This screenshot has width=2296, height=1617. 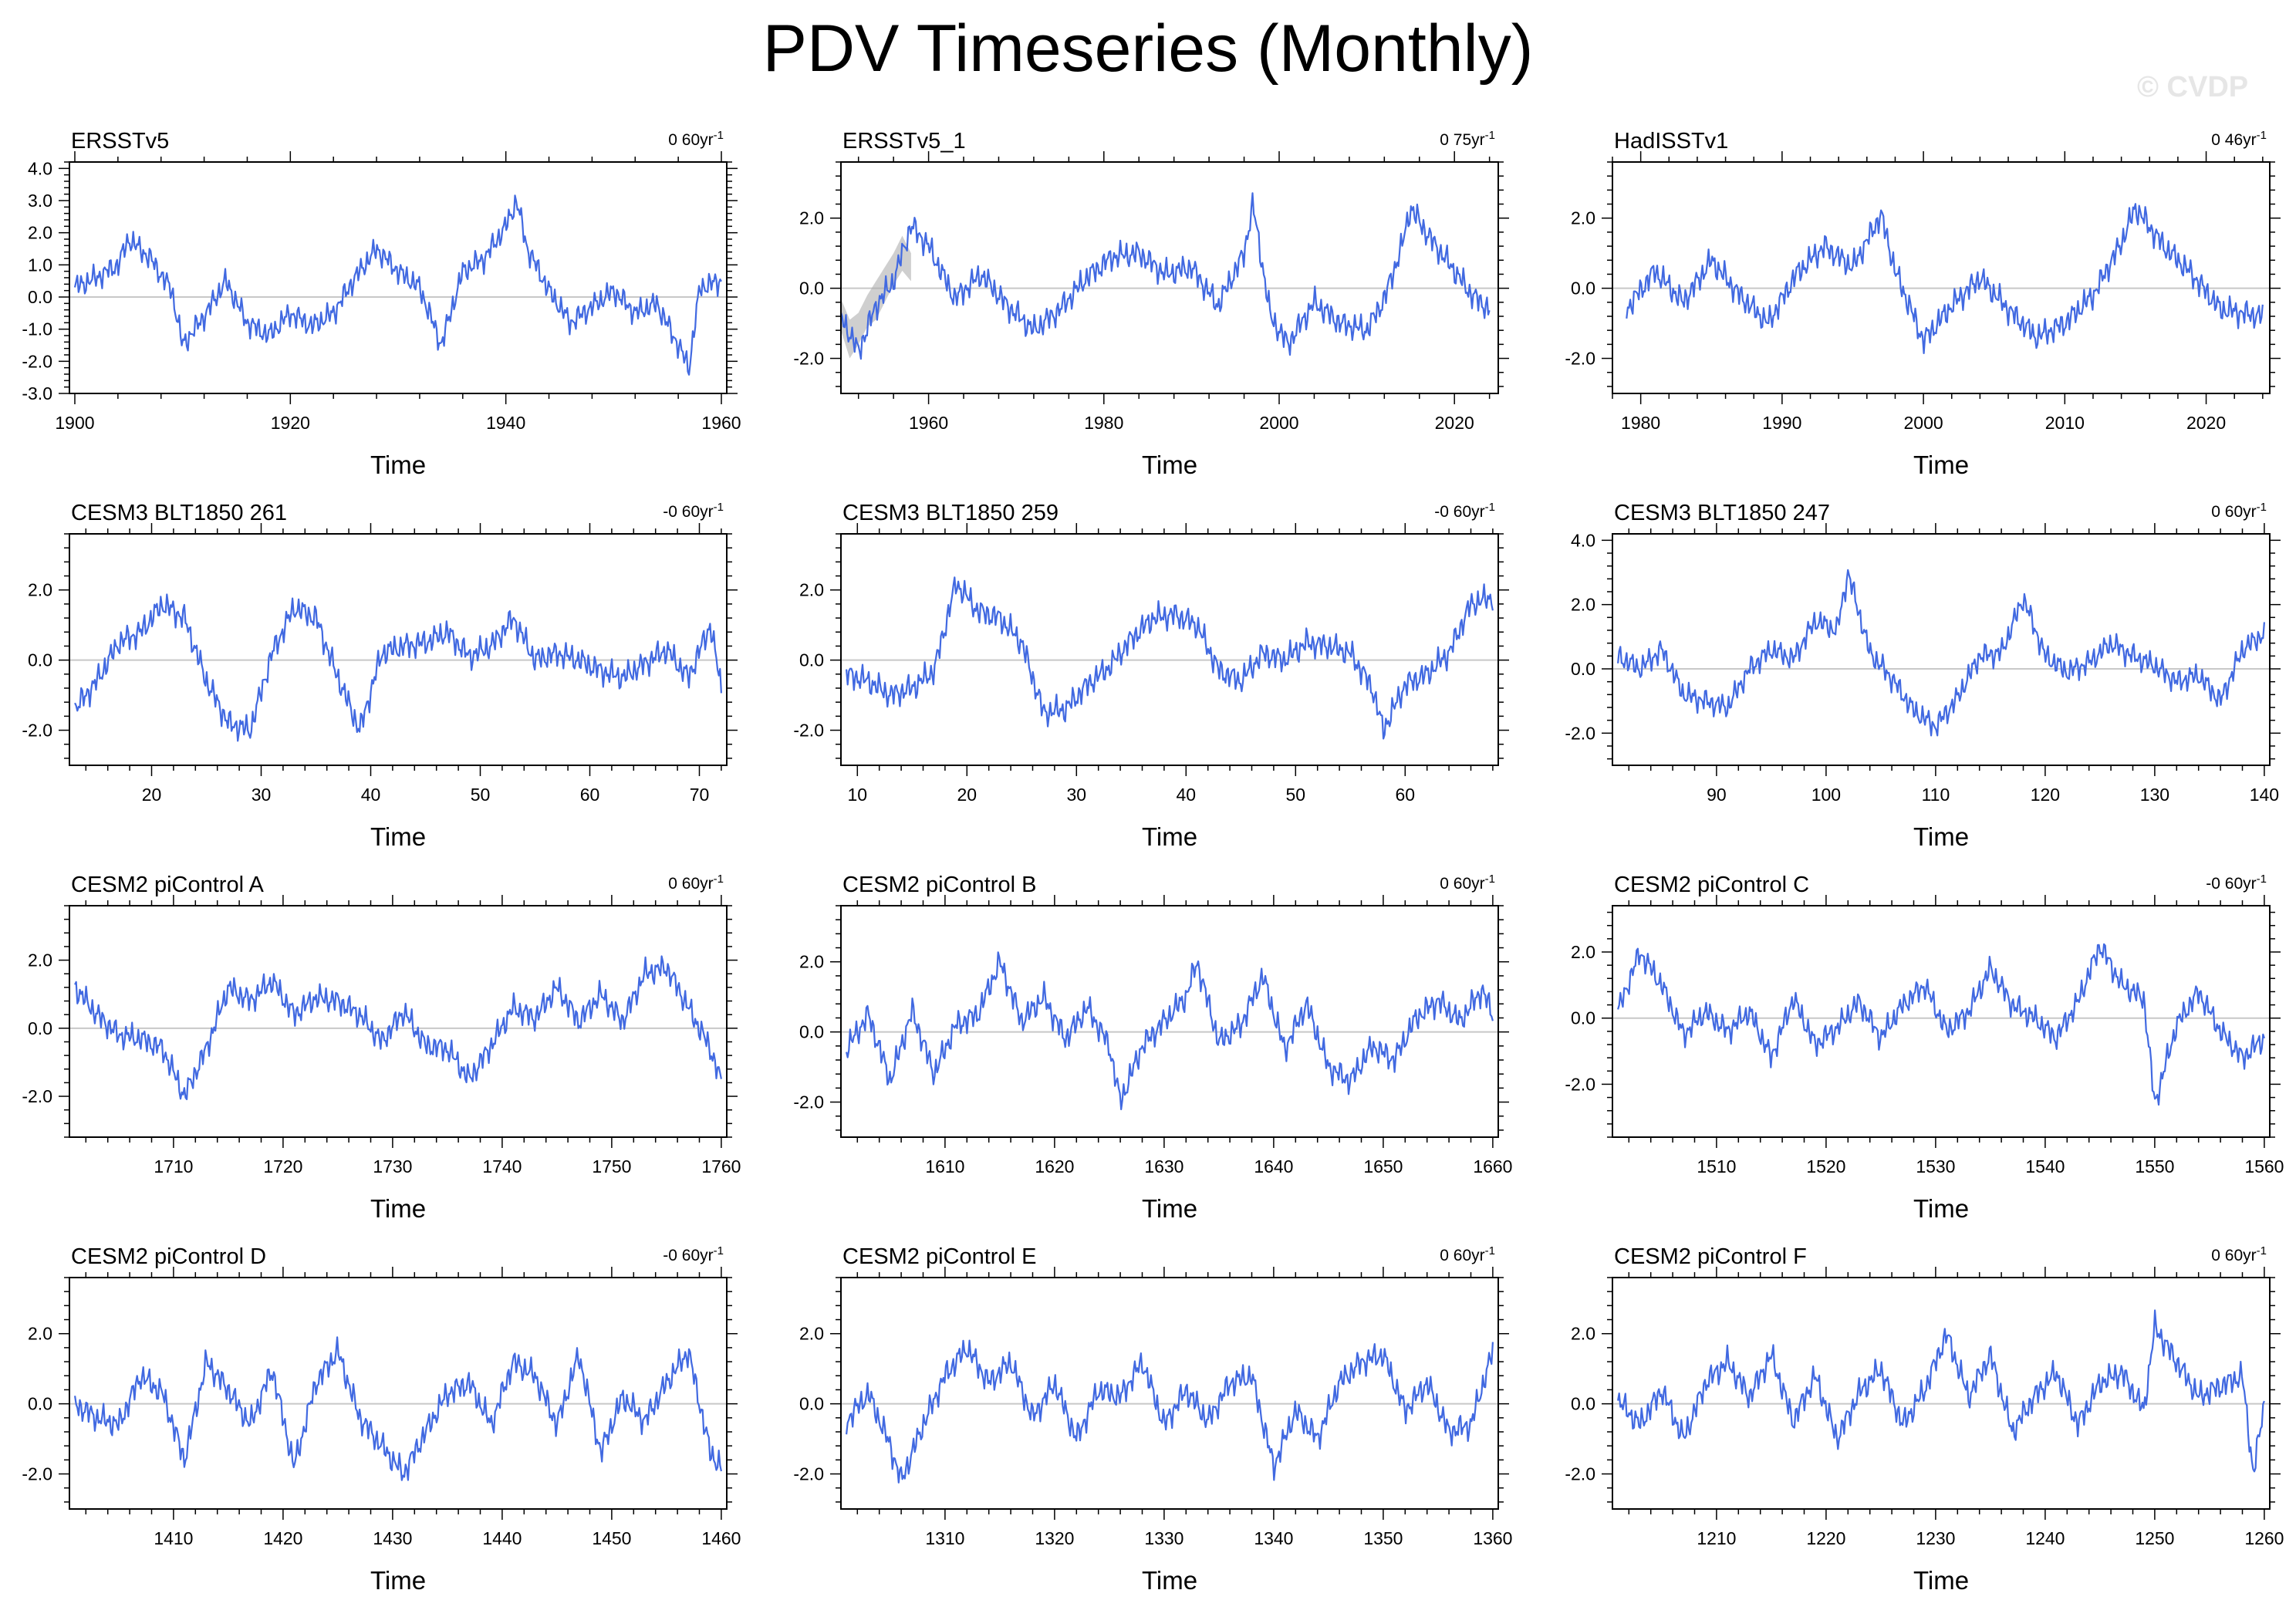 I want to click on x-tick-label: 1610, so click(x=944, y=1166).